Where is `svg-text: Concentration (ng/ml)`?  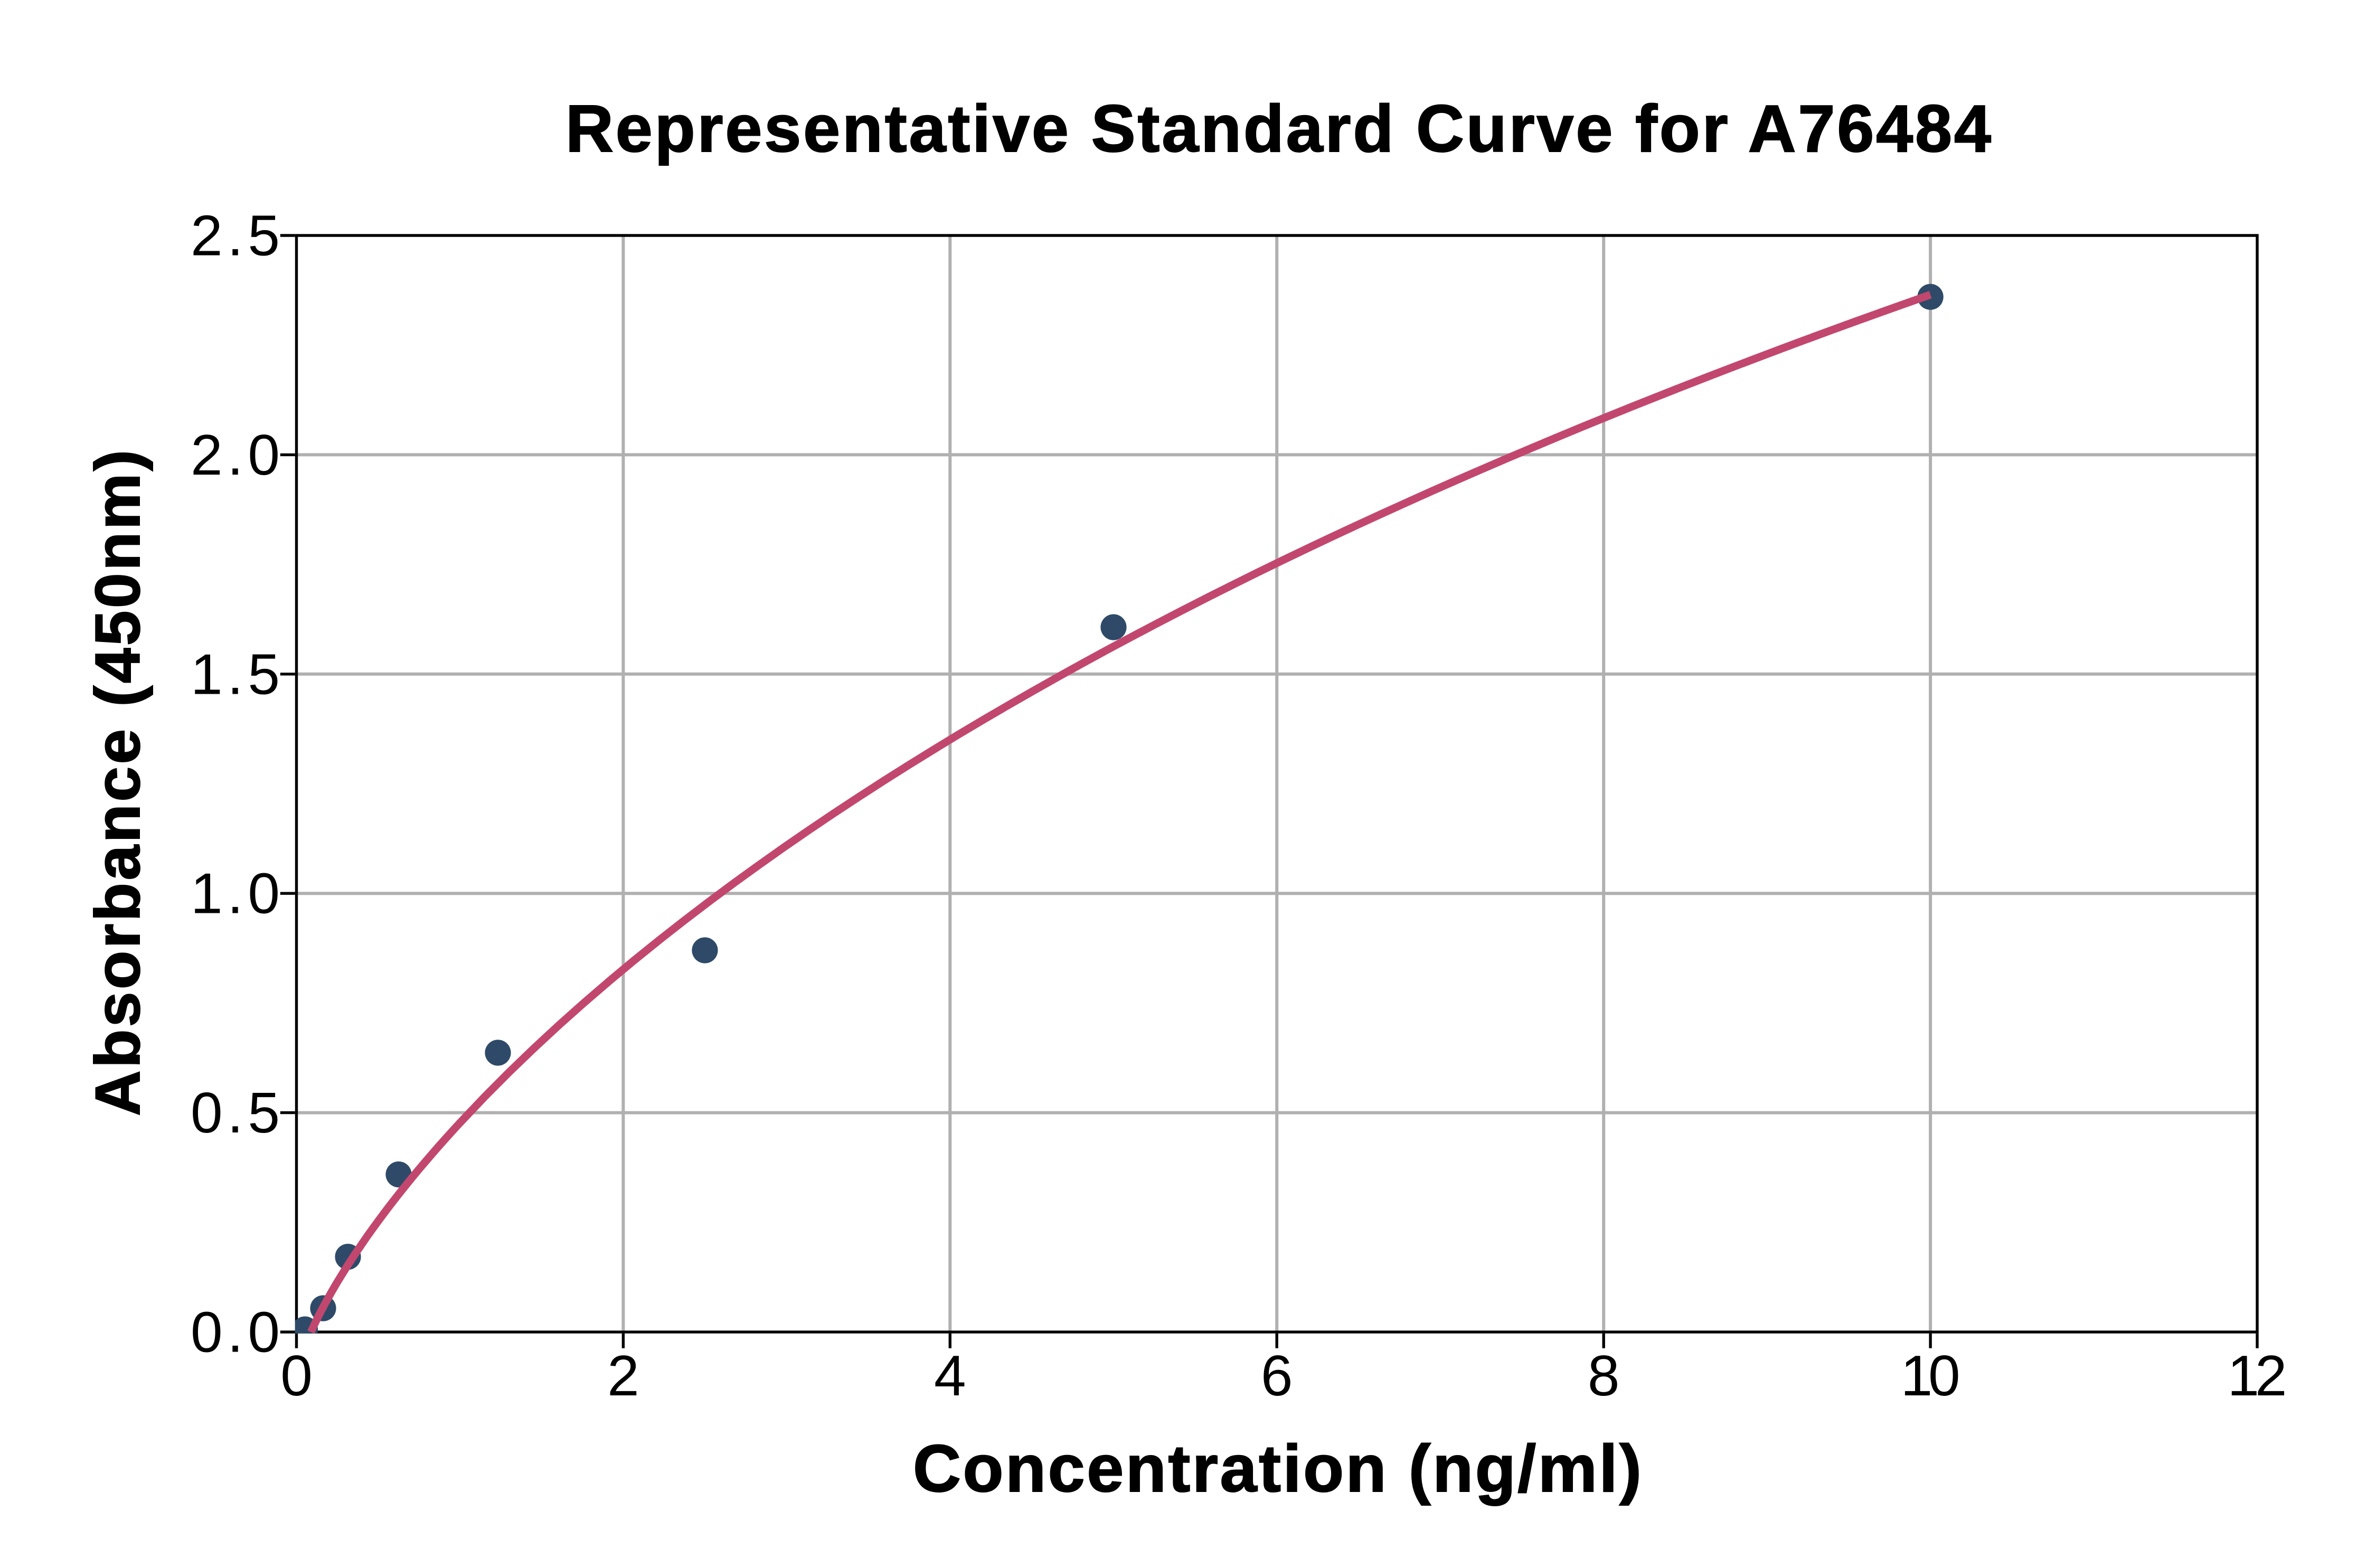
svg-text: Concentration (ng/ml) is located at coordinates (1278, 1468).